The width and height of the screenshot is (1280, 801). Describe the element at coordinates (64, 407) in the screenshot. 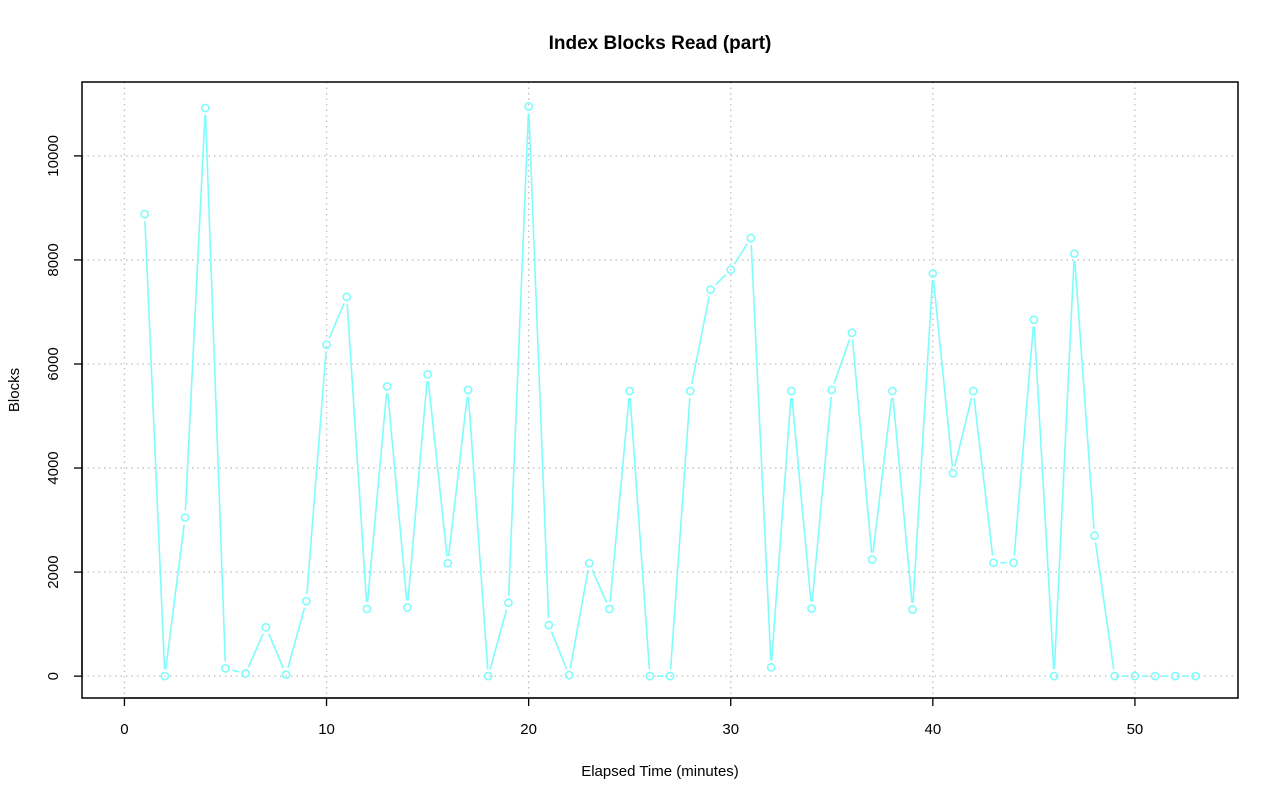

I see `y-axis: 0 2000 4000 6000 8000 10000` at that location.